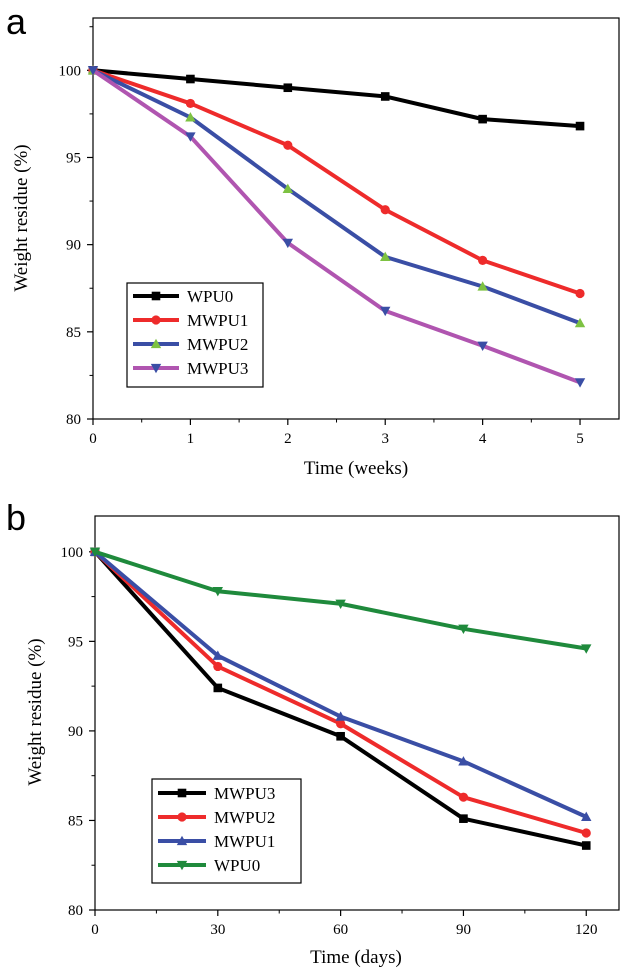  Describe the element at coordinates (483, 439) in the screenshot. I see `x-tick-label: 4` at that location.